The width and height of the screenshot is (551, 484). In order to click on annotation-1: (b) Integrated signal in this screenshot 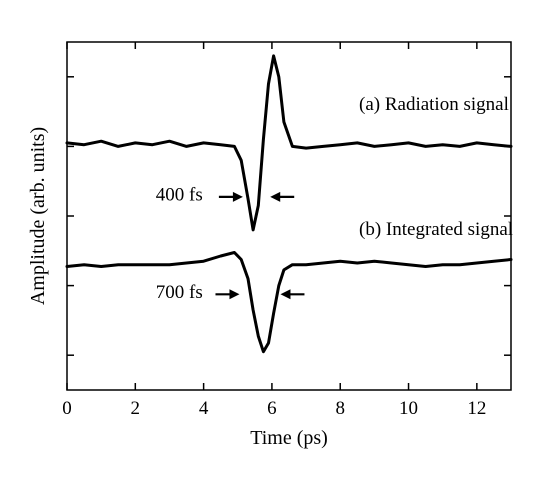, I will do `click(436, 229)`.